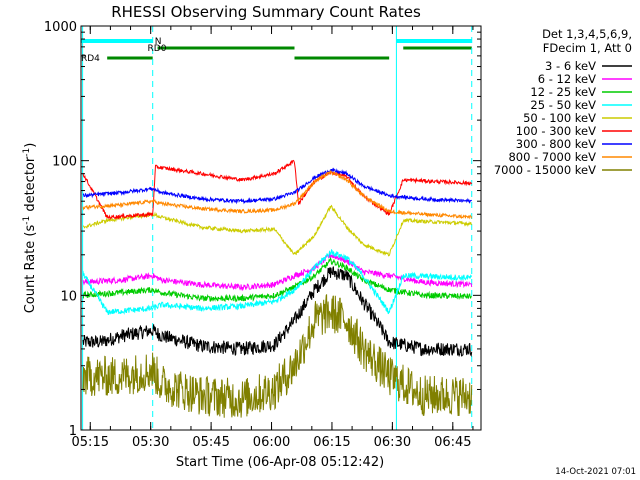 The width and height of the screenshot is (640, 480). Describe the element at coordinates (567, 79) in the screenshot. I see `legend-entry-label: 6 - 12 keV` at that location.